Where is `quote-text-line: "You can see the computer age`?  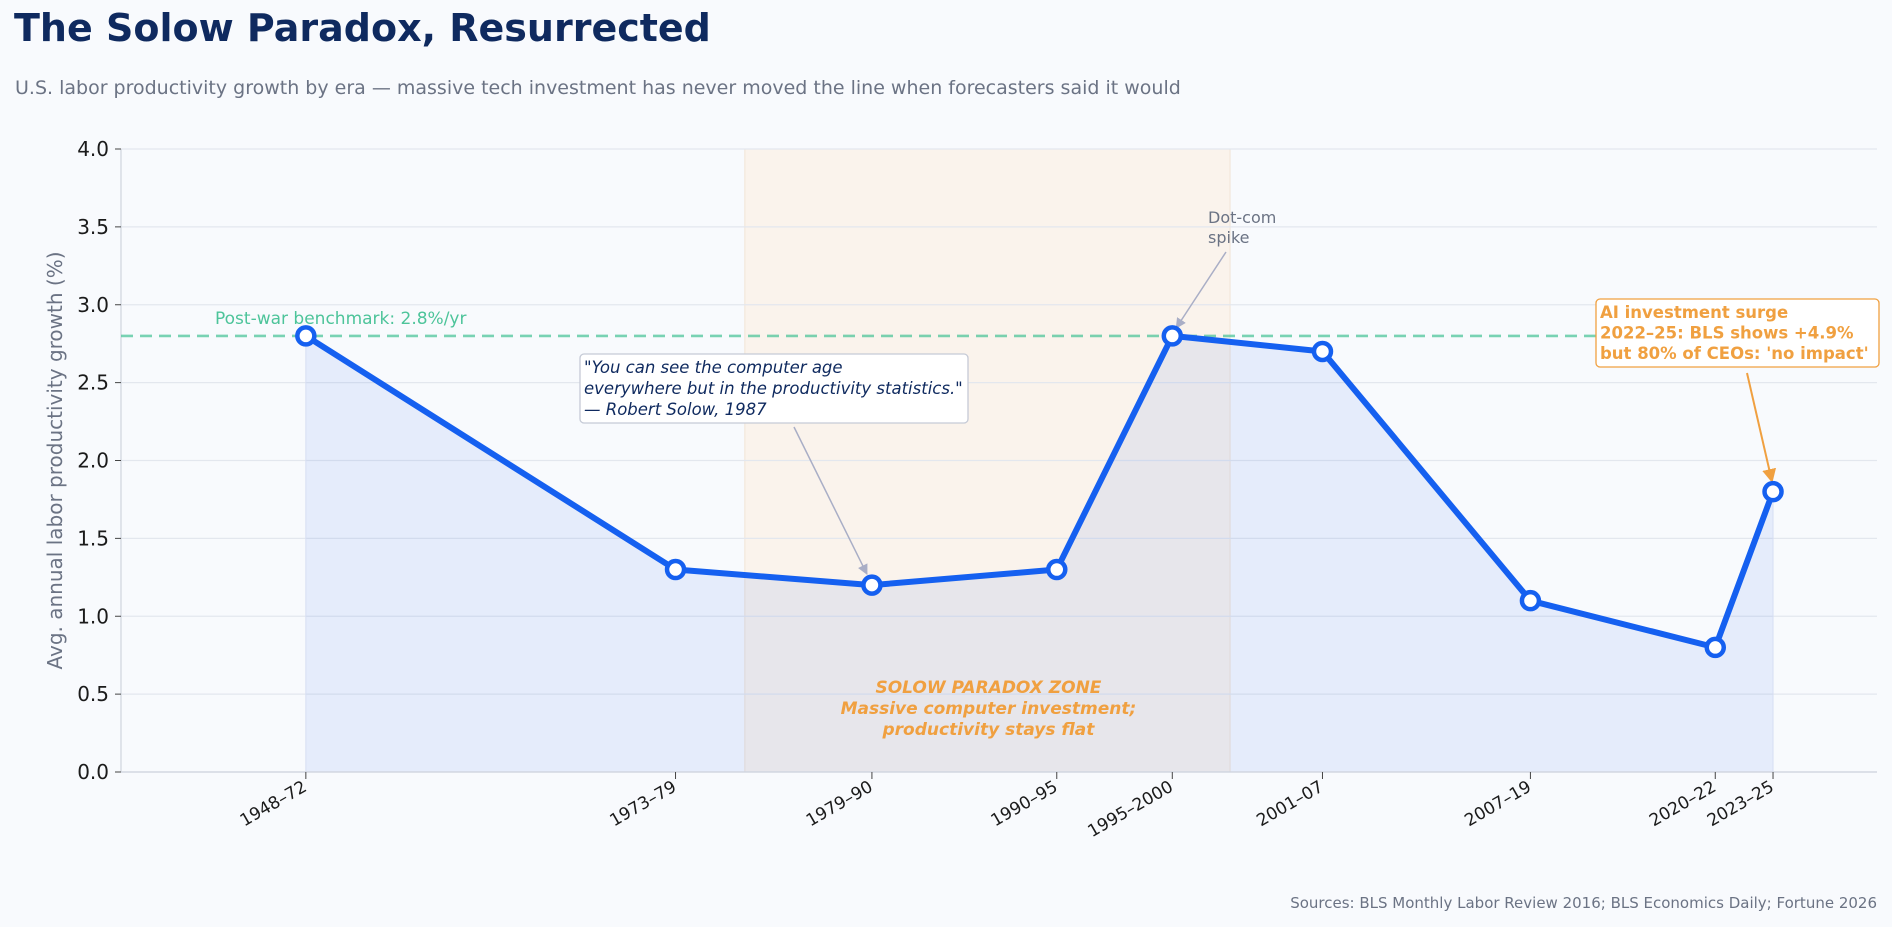
quote-text-line: "You can see the computer age is located at coordinates (713, 367).